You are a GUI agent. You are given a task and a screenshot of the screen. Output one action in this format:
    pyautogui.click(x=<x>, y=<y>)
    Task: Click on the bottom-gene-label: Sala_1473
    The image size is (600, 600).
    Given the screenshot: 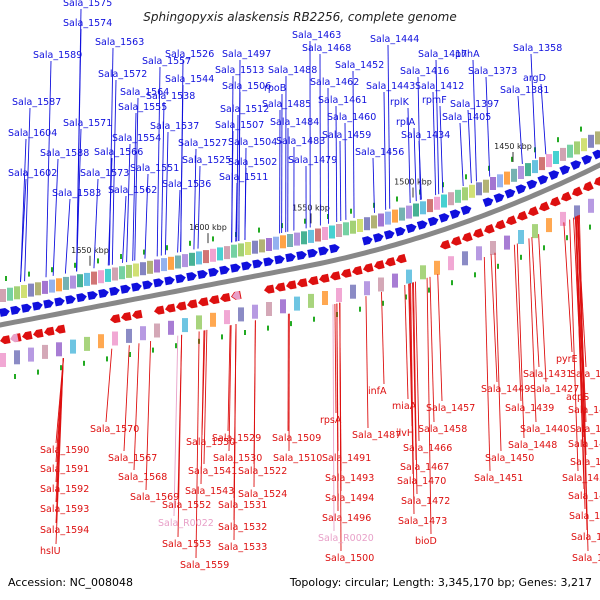 What is the action you would take?
    pyautogui.click(x=422, y=521)
    